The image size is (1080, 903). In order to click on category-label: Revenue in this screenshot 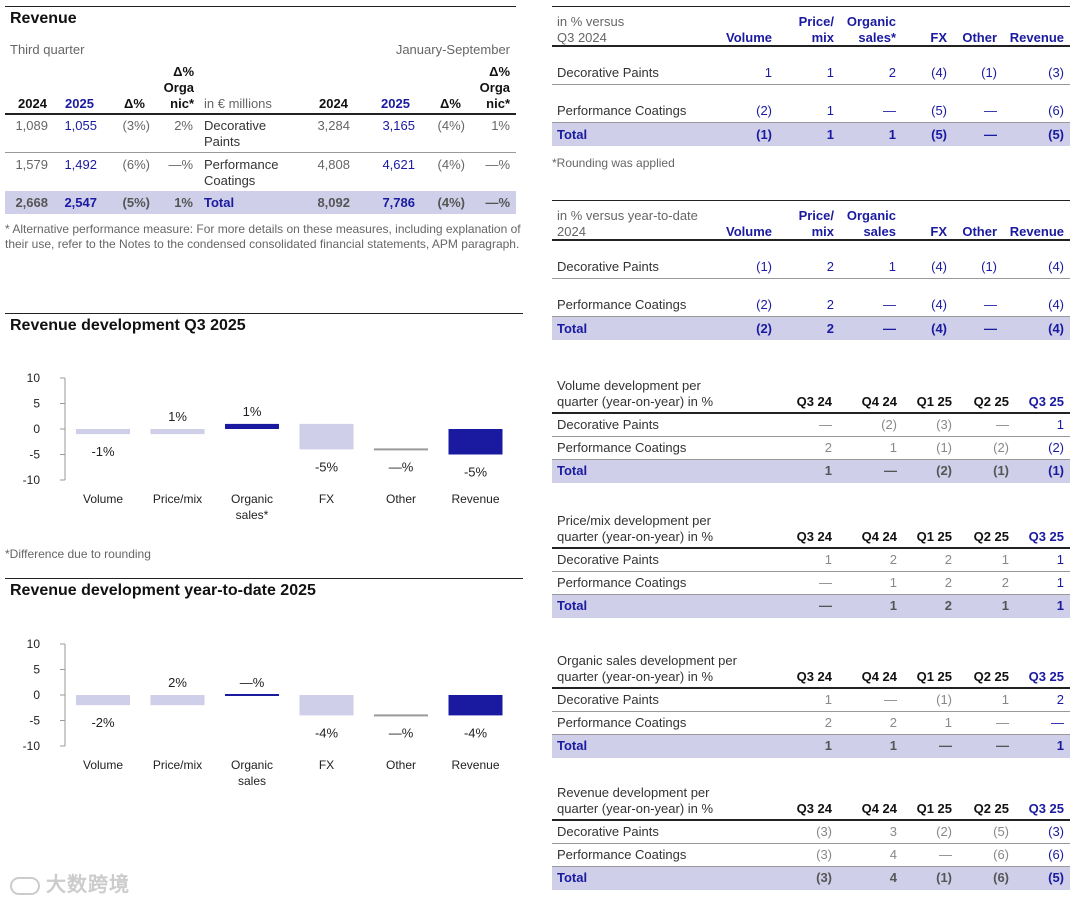, I will do `click(475, 765)`.